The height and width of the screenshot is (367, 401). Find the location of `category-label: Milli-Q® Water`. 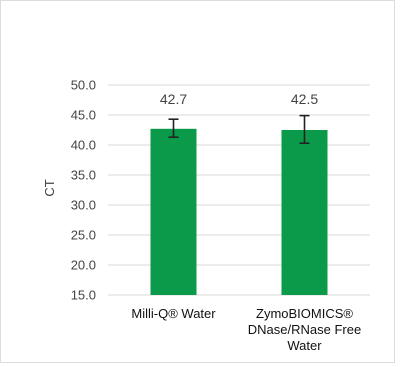

category-label: Milli-Q® Water is located at coordinates (173, 313).